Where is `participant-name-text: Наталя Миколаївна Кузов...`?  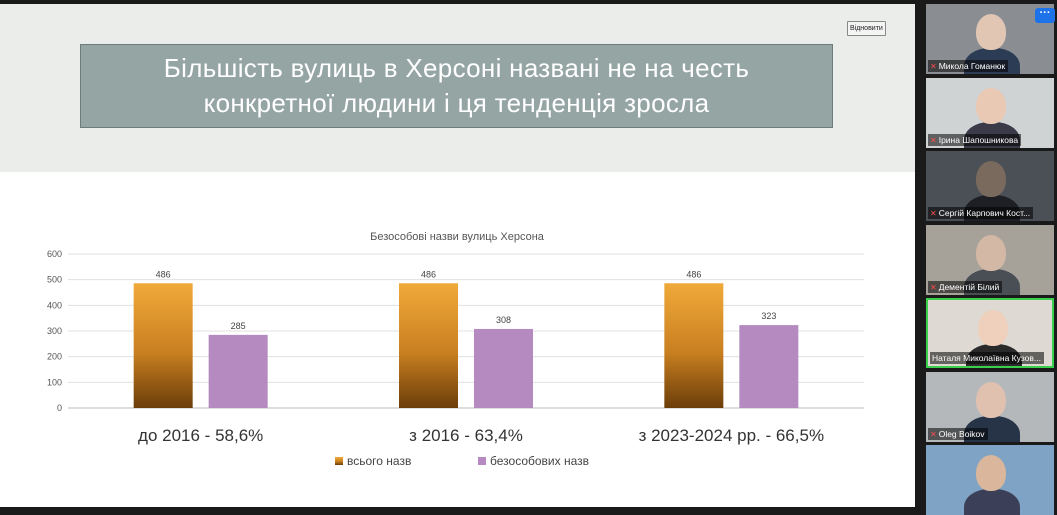 participant-name-text: Наталя Миколаївна Кузов... is located at coordinates (986, 358).